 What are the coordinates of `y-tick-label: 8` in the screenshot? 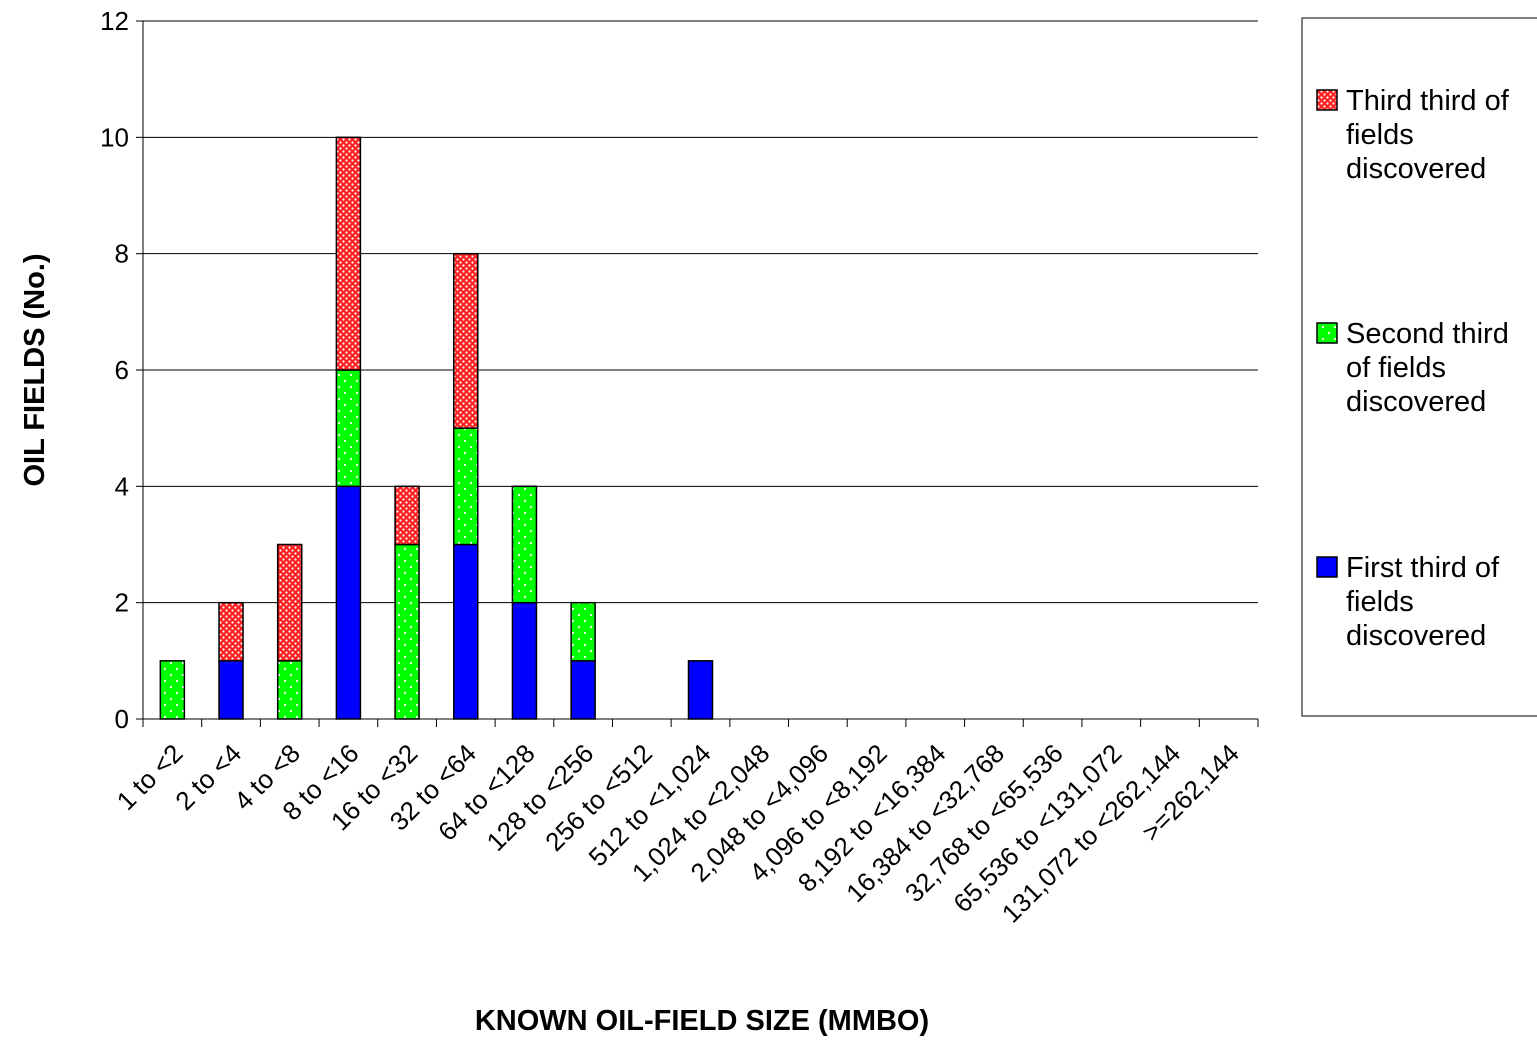 It's located at (122, 254).